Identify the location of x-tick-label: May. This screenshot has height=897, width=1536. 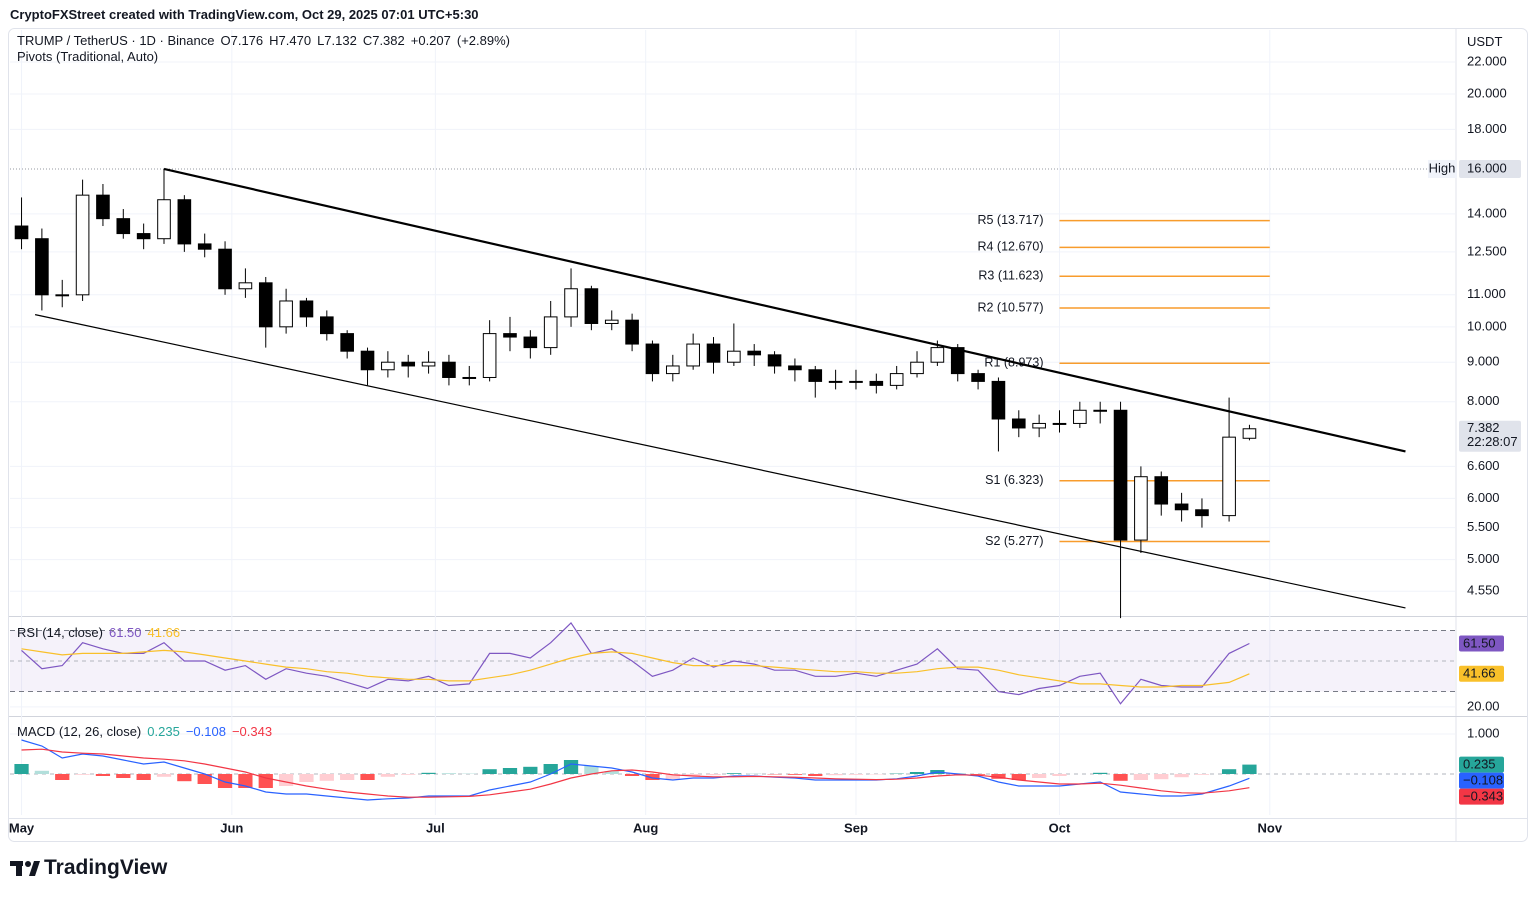
(22, 827).